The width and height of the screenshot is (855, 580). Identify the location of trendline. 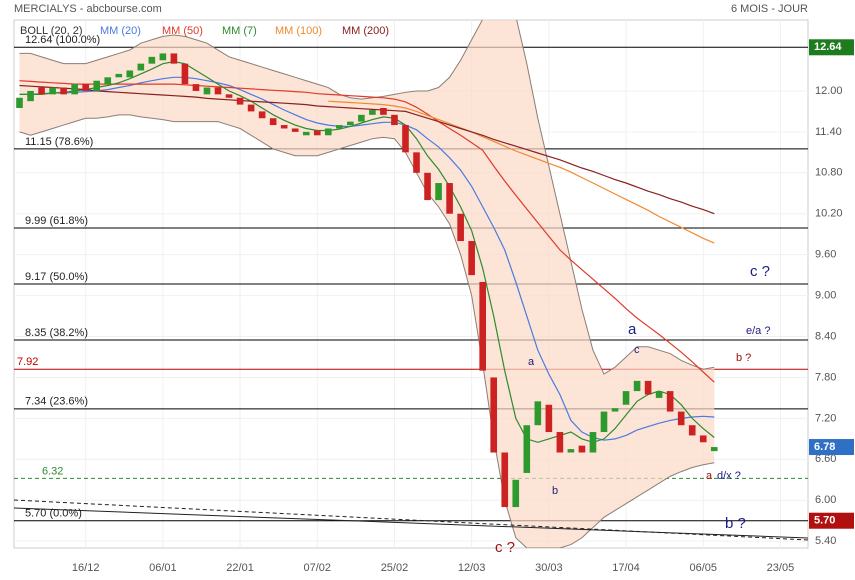
(411, 523).